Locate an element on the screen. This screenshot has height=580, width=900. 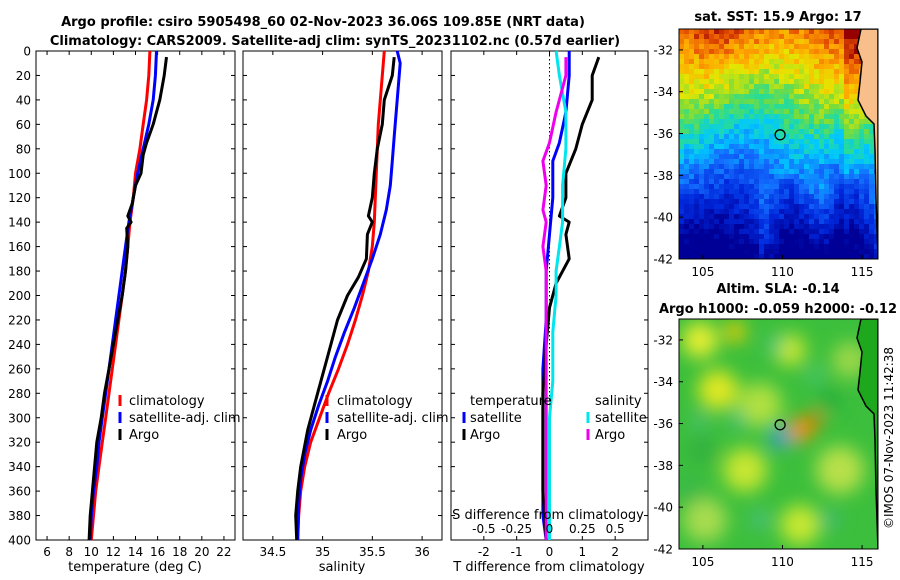
salinity-xlabel: salinity is located at coordinates (342, 567).